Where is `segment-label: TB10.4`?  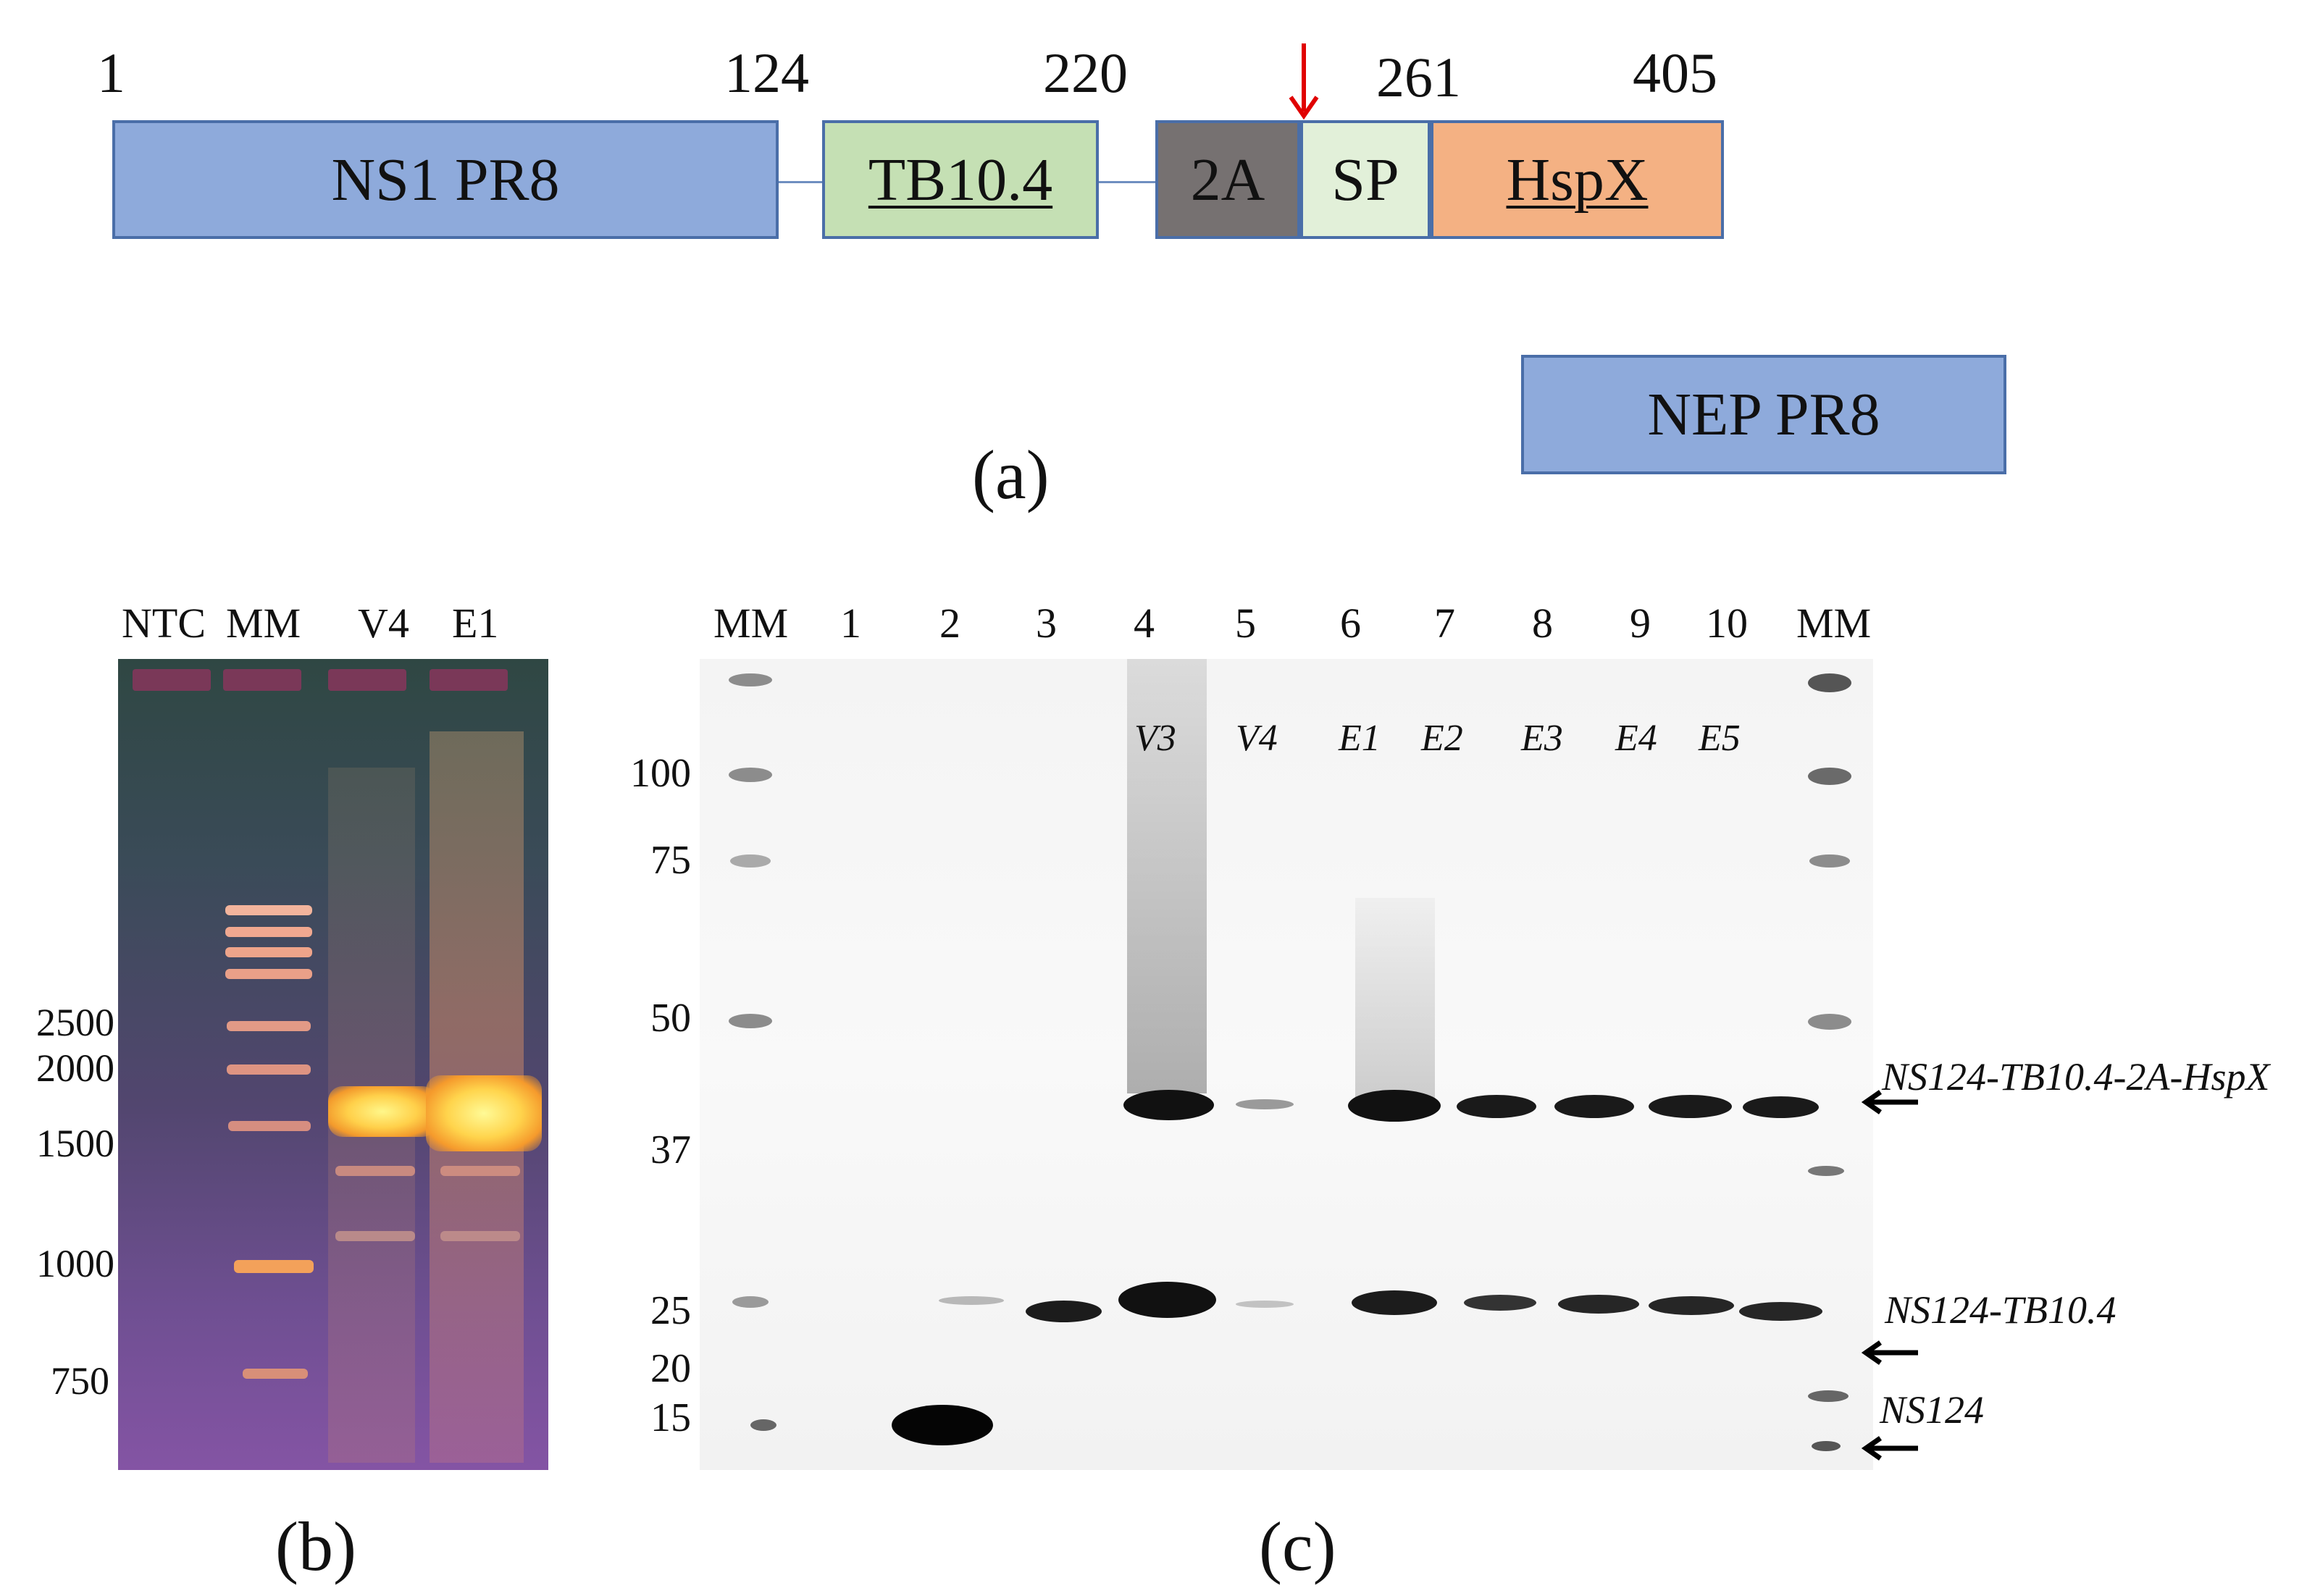 segment-label: TB10.4 is located at coordinates (960, 180).